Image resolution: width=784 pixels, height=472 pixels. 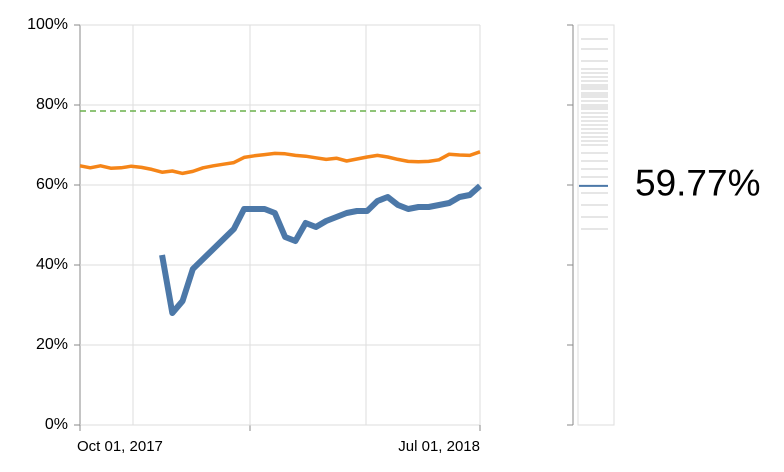 I want to click on y-tick-label: 40%, so click(x=52, y=264).